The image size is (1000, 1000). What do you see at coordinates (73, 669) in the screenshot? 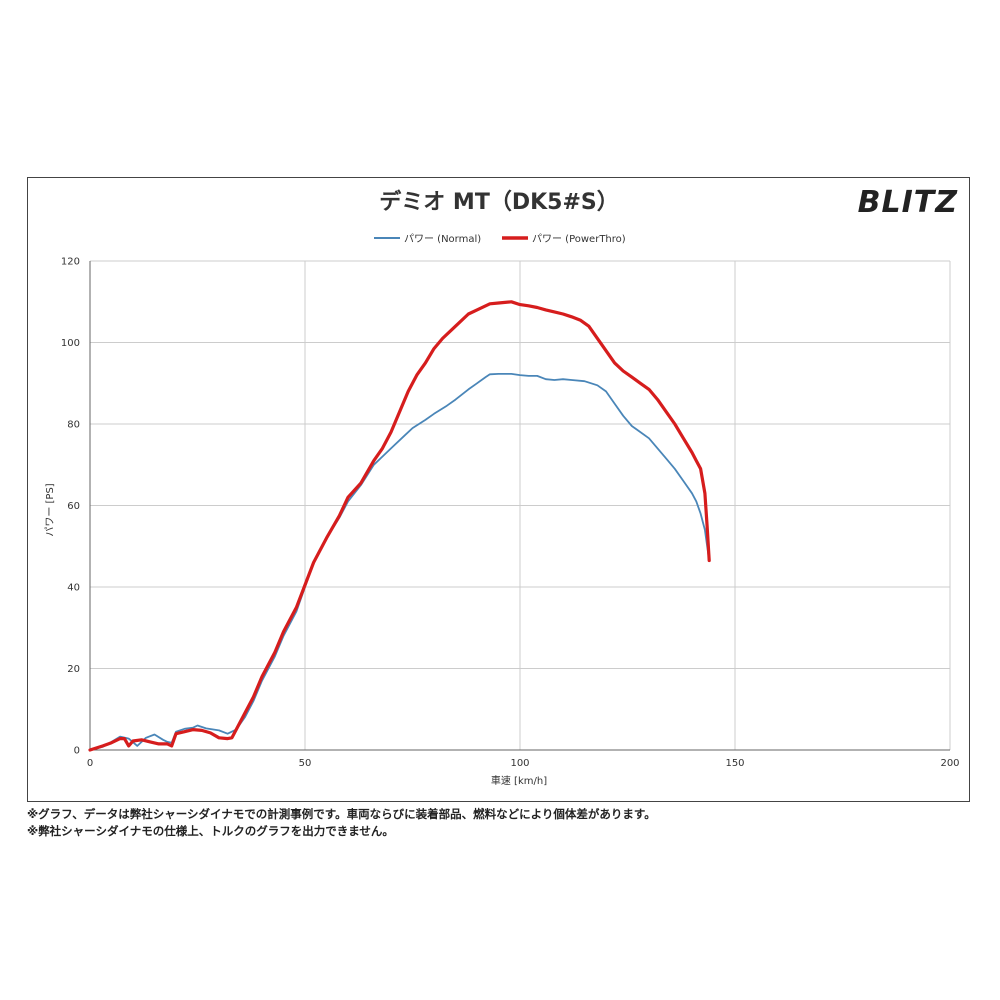
I see `y-tick-label: 20` at bounding box center [73, 669].